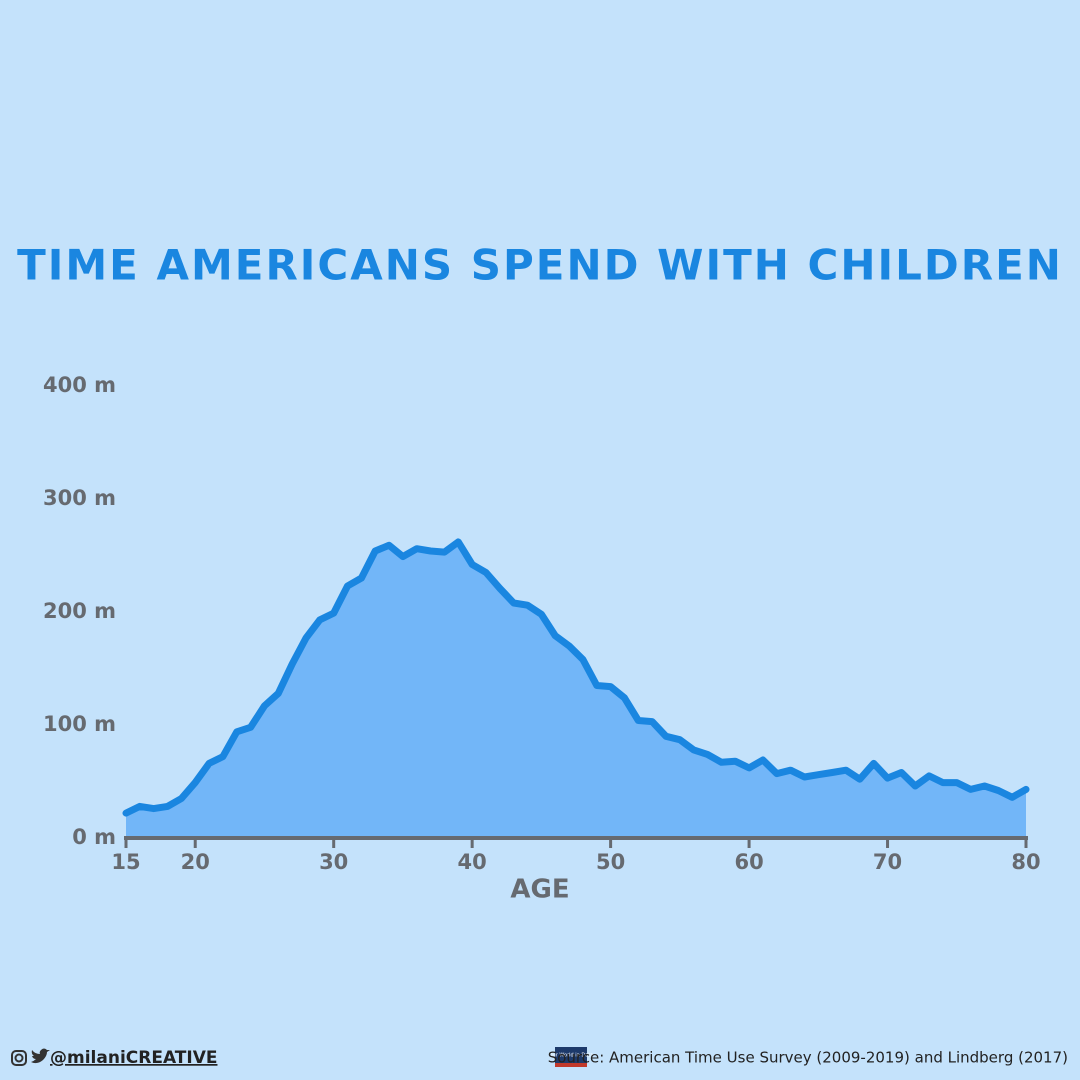  What do you see at coordinates (79, 724) in the screenshot?
I see `y-tick-label: 100 m` at bounding box center [79, 724].